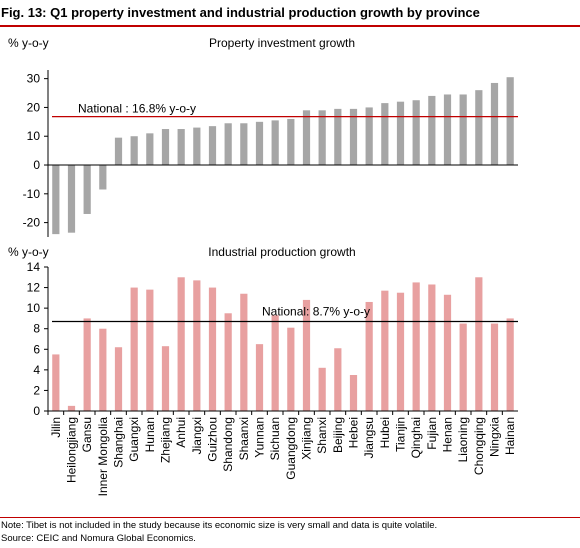  What do you see at coordinates (34, 288) in the screenshot?
I see `ip-y-tick-label: 12` at bounding box center [34, 288].